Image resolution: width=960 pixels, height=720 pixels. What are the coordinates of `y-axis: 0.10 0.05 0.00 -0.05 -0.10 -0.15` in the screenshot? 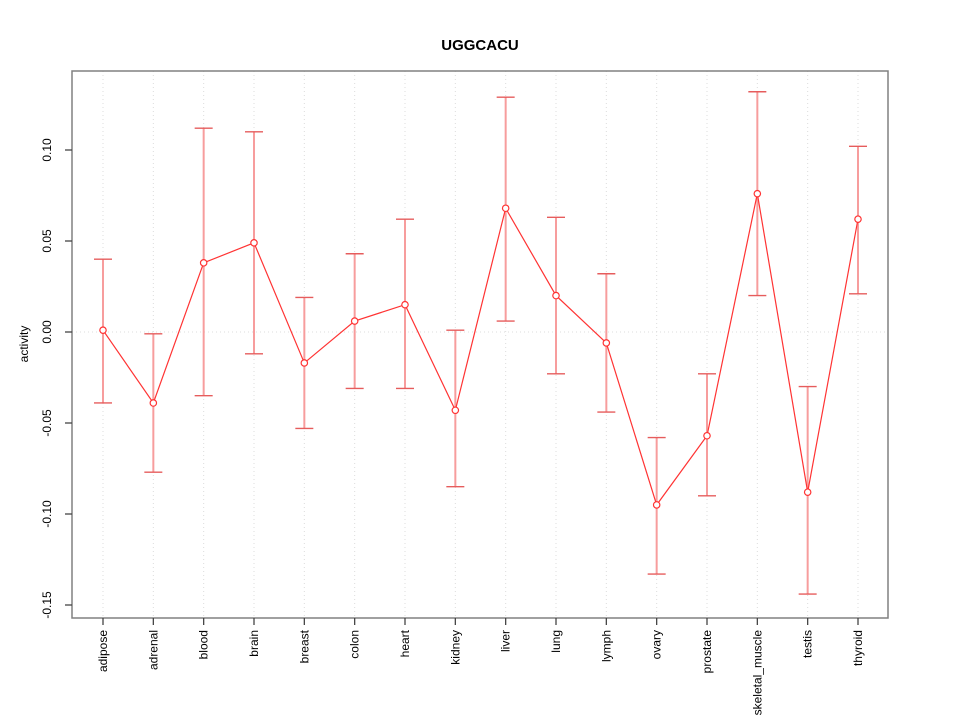 It's located at (56, 378).